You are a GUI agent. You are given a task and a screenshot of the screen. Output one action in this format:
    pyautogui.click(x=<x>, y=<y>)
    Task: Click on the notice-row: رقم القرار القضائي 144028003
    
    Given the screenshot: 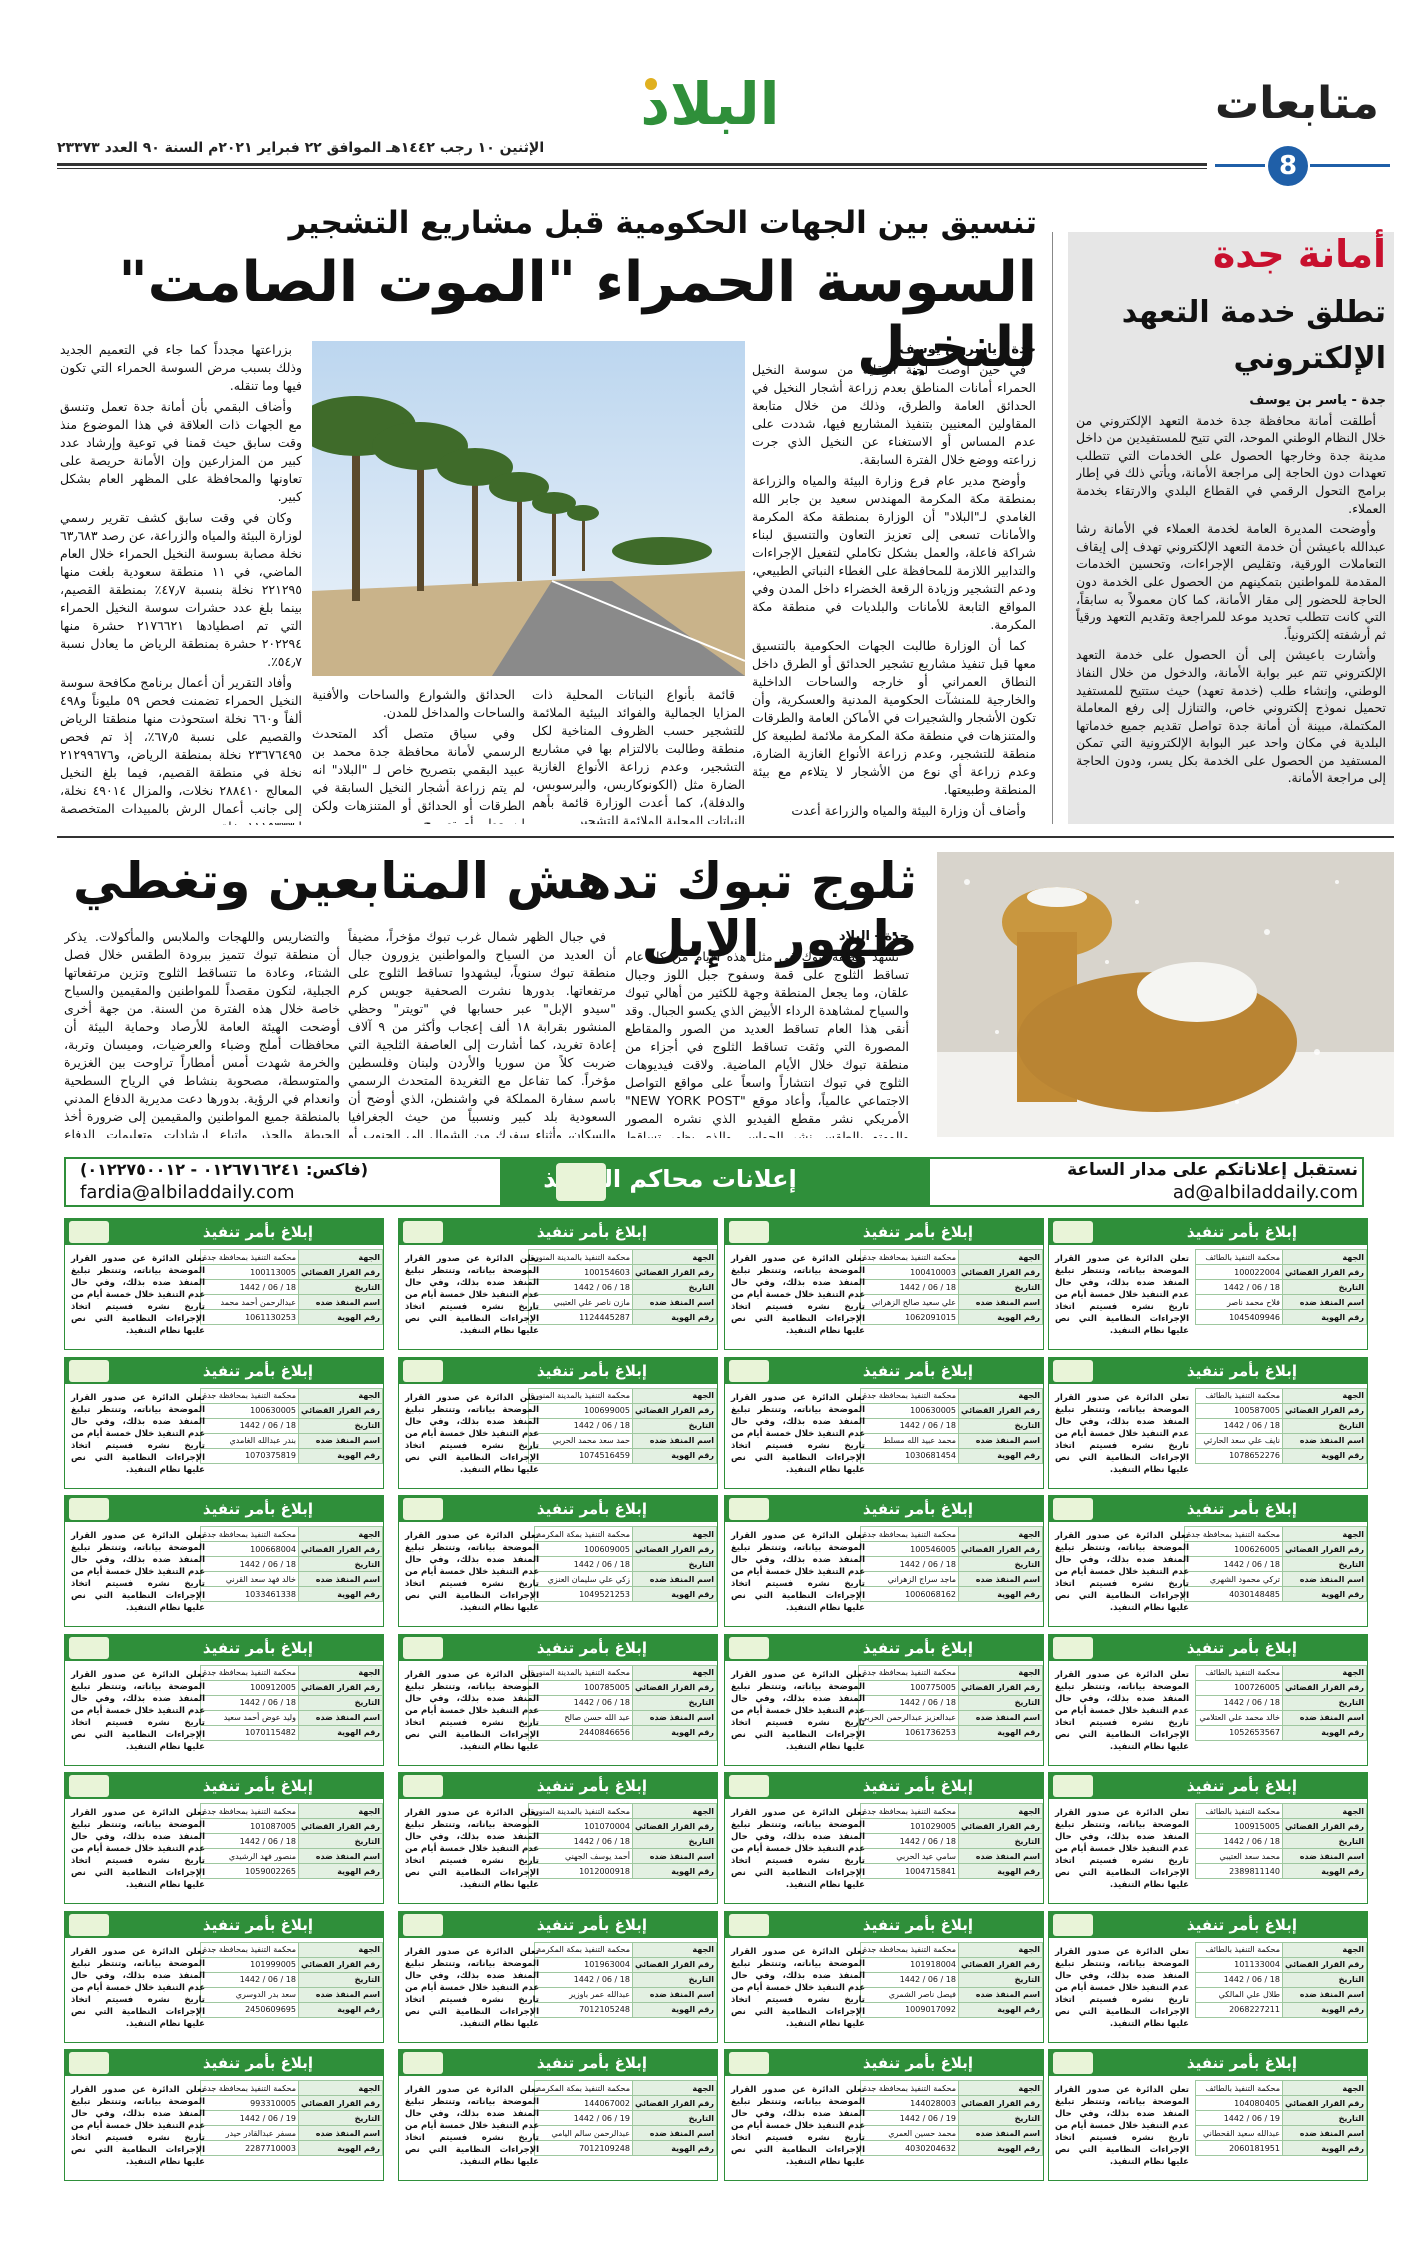 What is the action you would take?
    pyautogui.click(x=951, y=2103)
    